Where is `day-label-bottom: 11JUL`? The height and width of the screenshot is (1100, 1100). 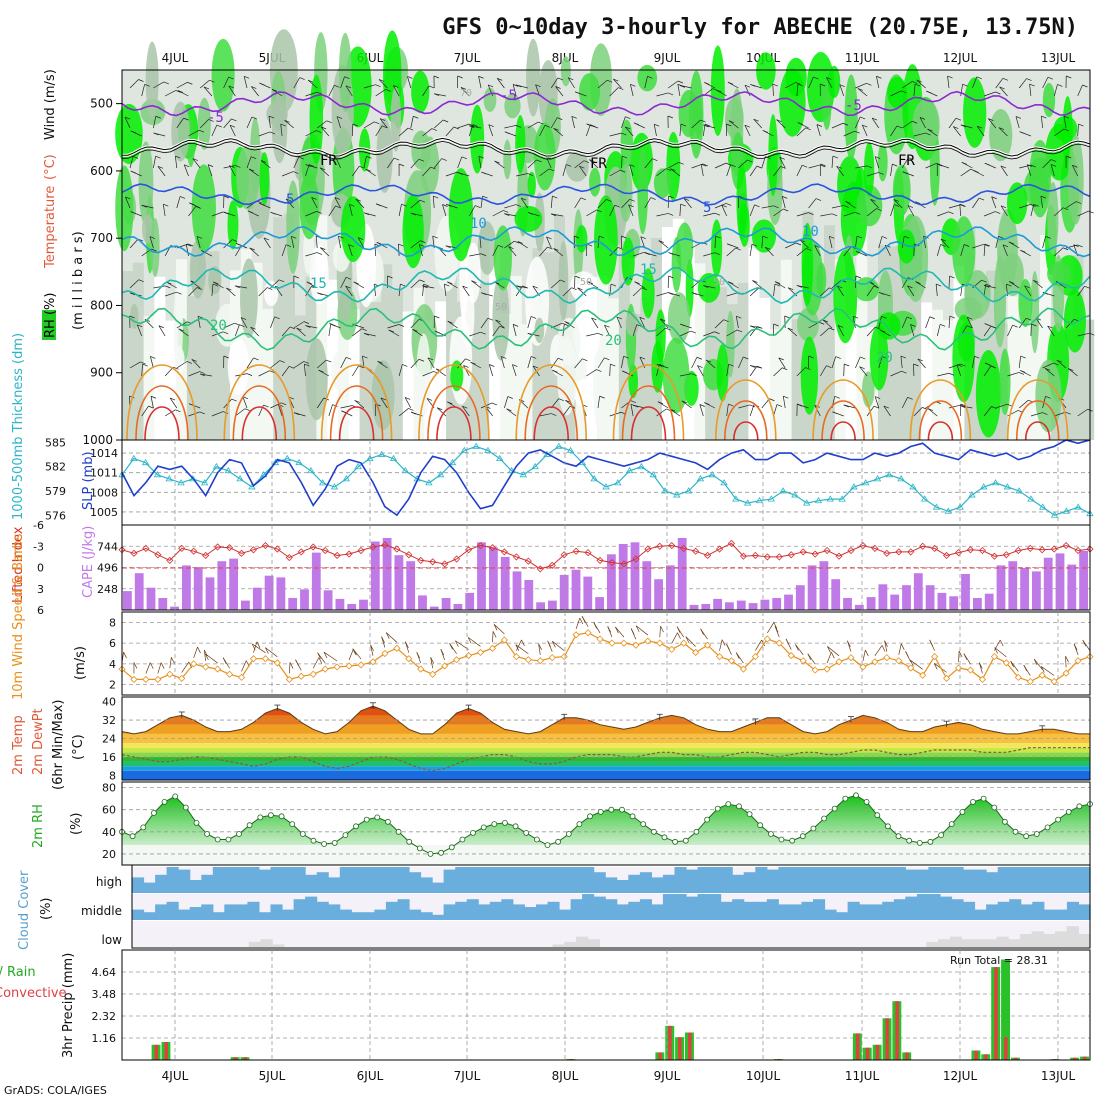
day-label-bottom: 11JUL is located at coordinates (862, 1076).